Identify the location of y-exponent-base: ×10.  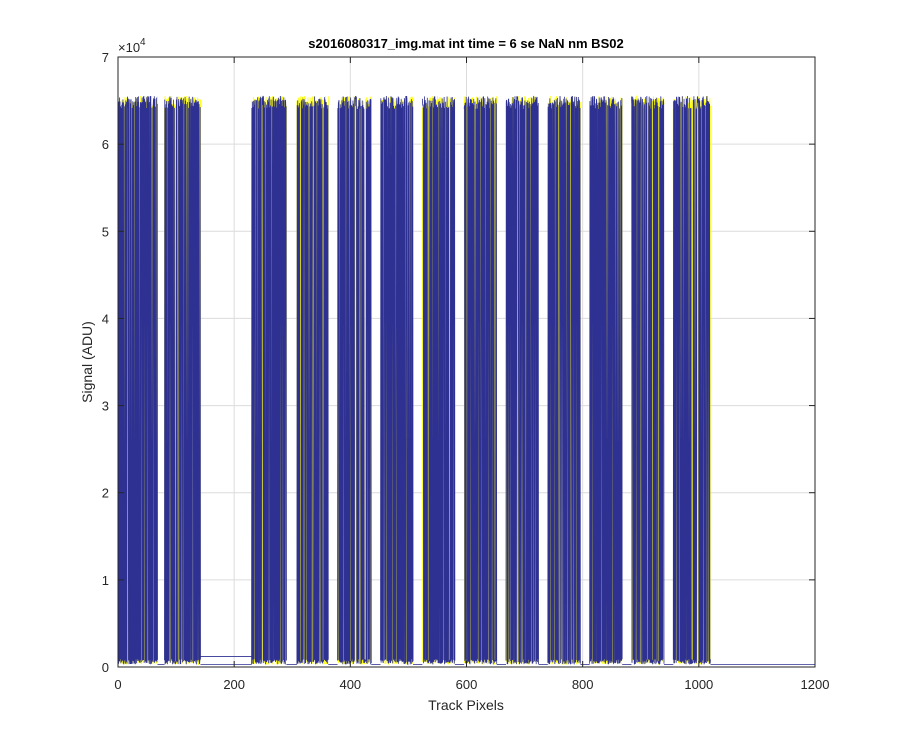
(129, 47).